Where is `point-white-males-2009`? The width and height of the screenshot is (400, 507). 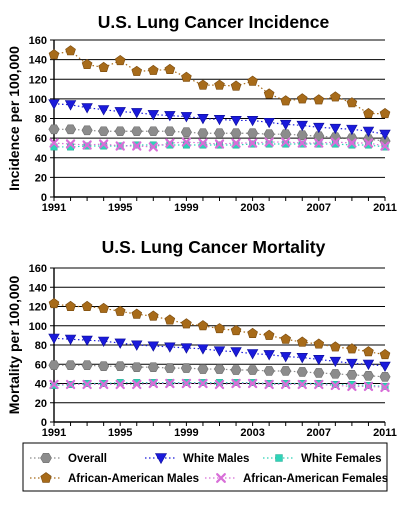
point-white-males-2009 is located at coordinates (352, 364).